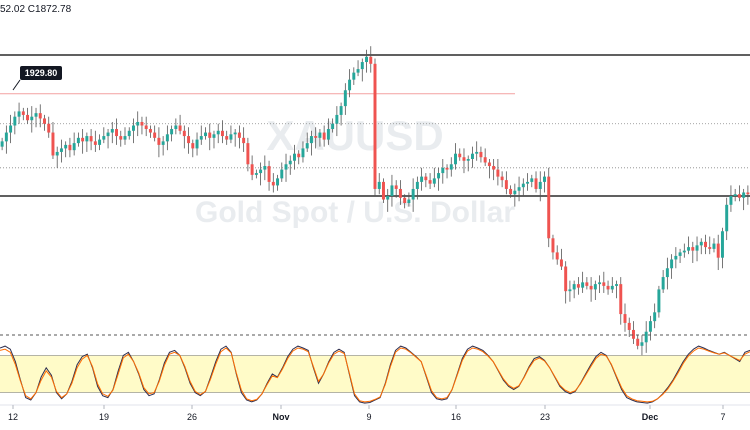 The height and width of the screenshot is (430, 750). I want to click on stoch-band, so click(375, 374).